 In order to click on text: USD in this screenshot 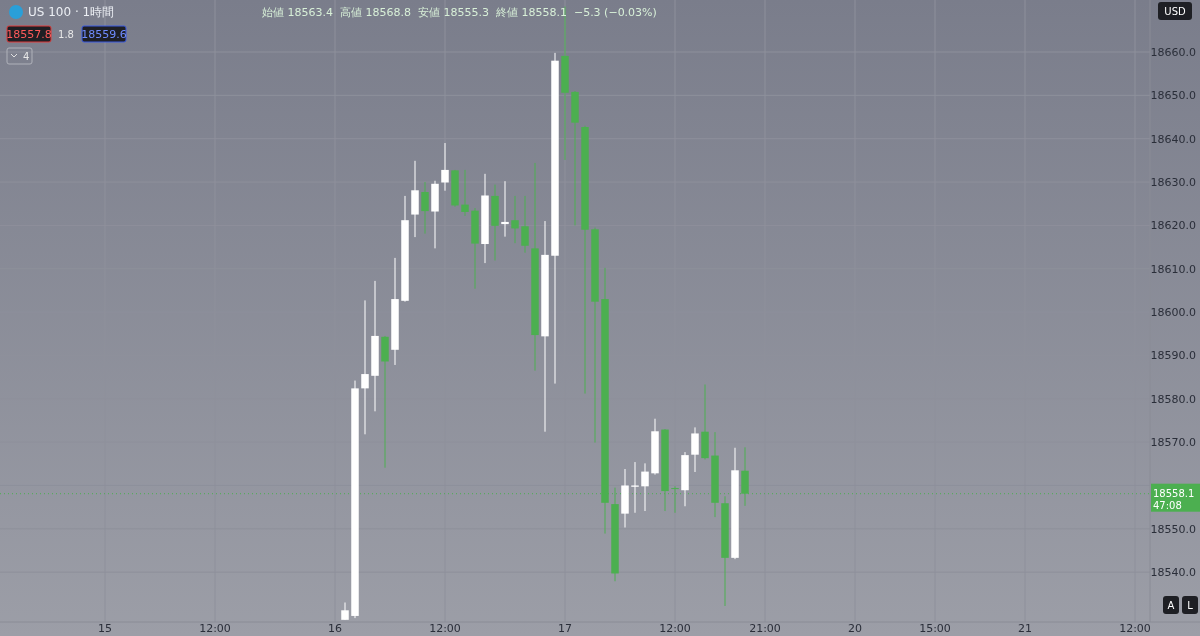, I will do `click(1175, 11)`.